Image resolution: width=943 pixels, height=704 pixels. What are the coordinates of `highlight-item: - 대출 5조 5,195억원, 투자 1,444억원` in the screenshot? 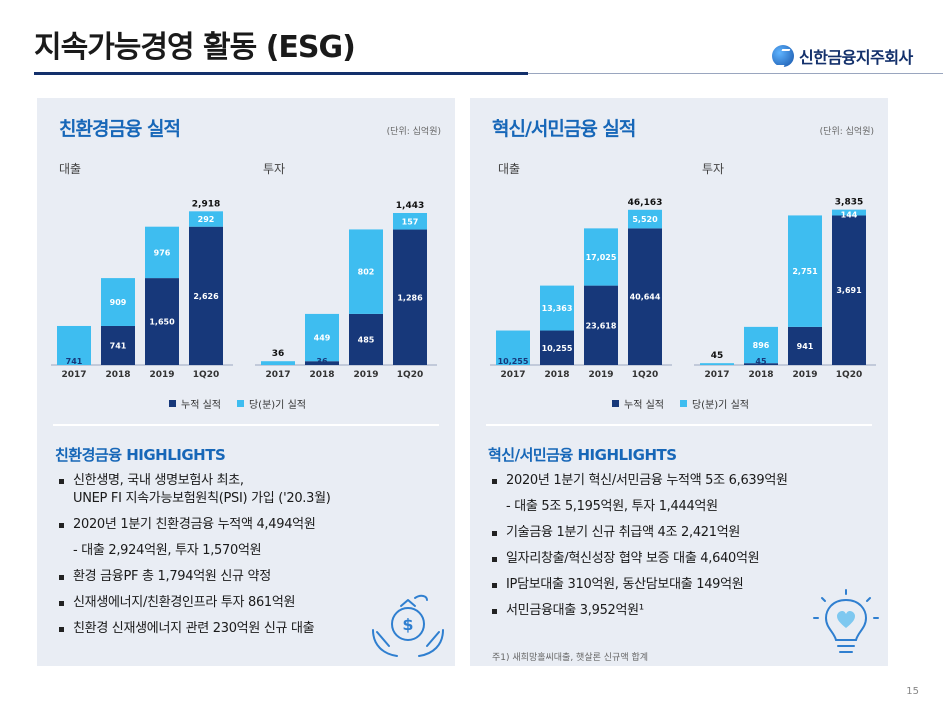 It's located at (639, 507).